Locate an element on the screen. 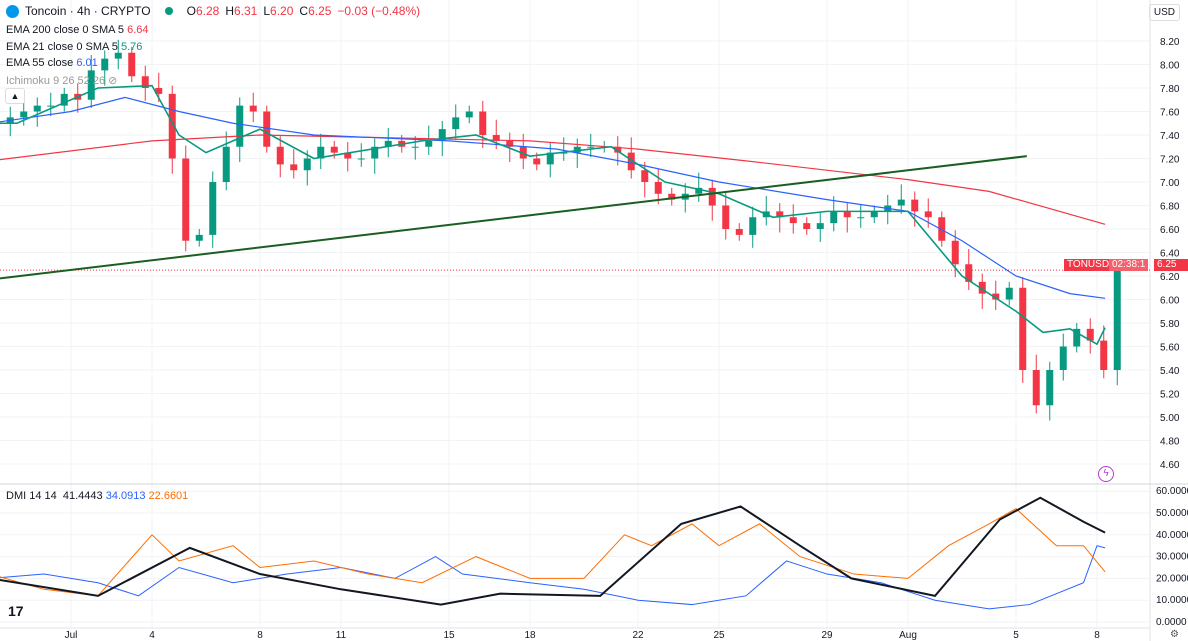 This screenshot has height=641, width=1188. ema21-legend: EMA 21 close 0 SMA 5 5.76 is located at coordinates (74, 47).